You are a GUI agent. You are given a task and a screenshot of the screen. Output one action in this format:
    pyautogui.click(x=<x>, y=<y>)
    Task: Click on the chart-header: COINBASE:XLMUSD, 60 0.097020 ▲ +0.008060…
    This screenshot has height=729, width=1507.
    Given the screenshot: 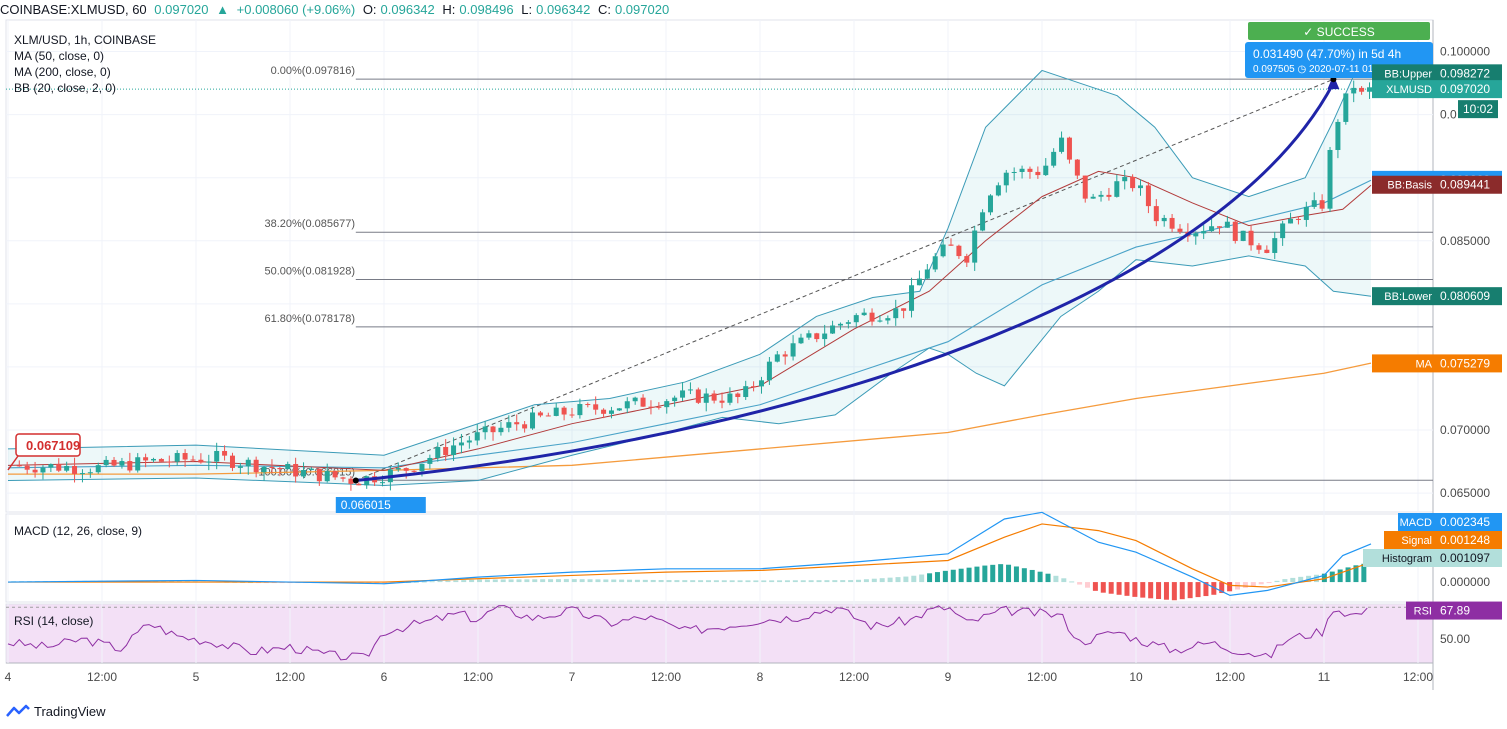 What is the action you would take?
    pyautogui.click(x=753, y=10)
    